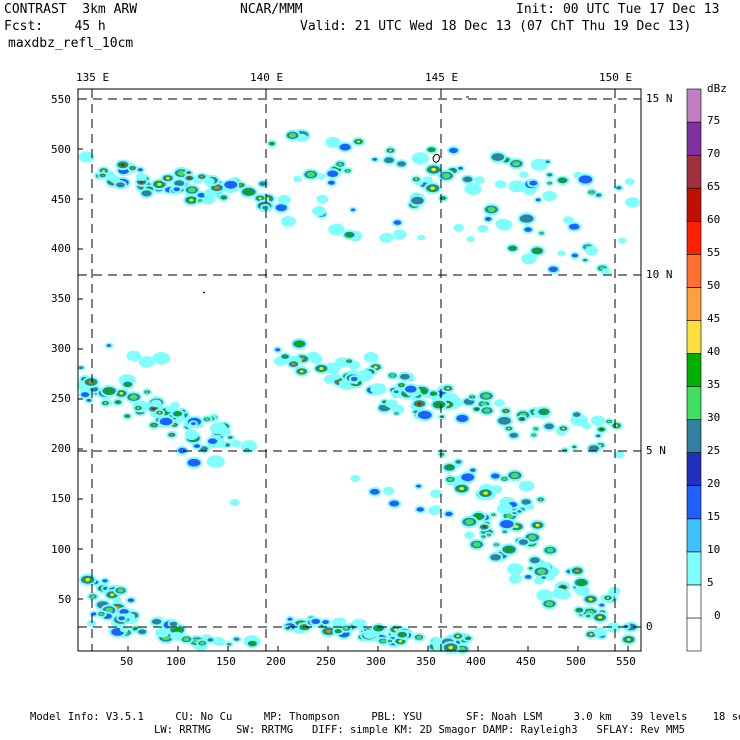  Describe the element at coordinates (65, 599) in the screenshot. I see `y-tick-label: 50` at that location.